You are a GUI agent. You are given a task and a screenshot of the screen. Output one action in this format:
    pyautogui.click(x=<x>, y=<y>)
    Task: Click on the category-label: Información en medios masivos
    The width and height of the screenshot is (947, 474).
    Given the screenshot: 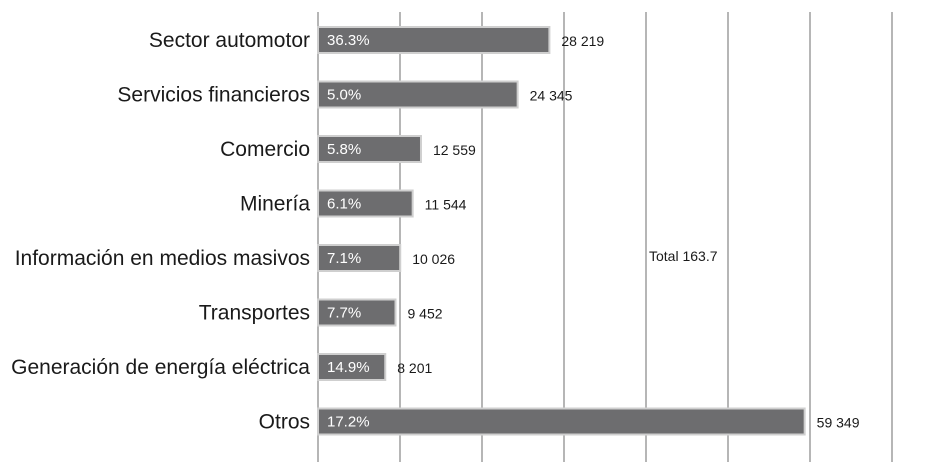 What is the action you would take?
    pyautogui.click(x=162, y=258)
    